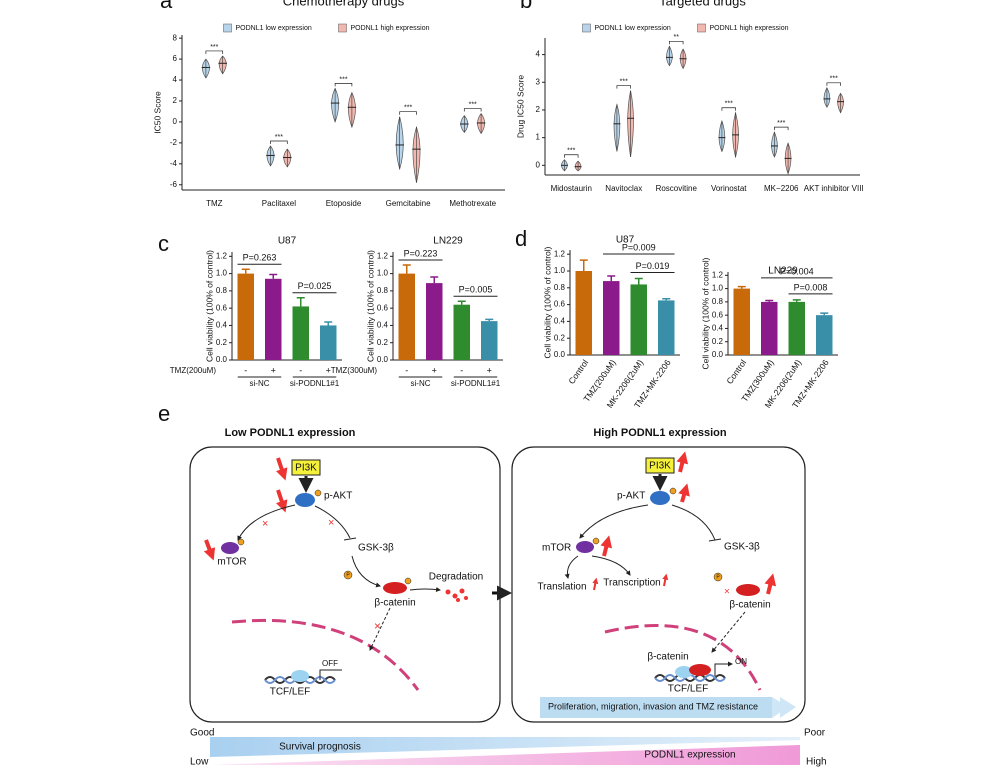  What do you see at coordinates (815, 733) in the screenshot?
I see `label: Poor` at bounding box center [815, 733].